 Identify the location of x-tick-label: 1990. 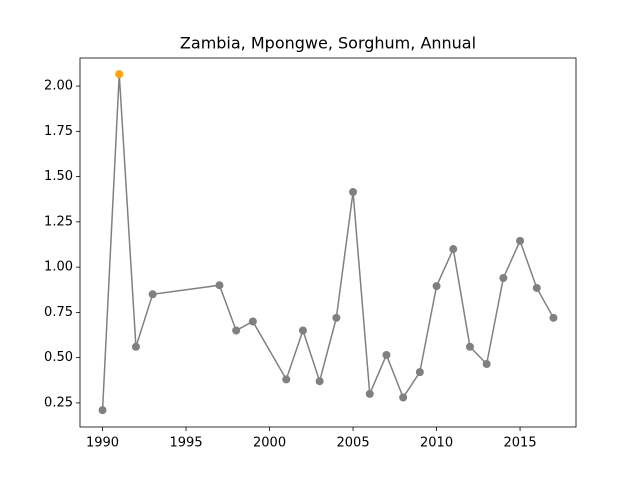
(102, 443).